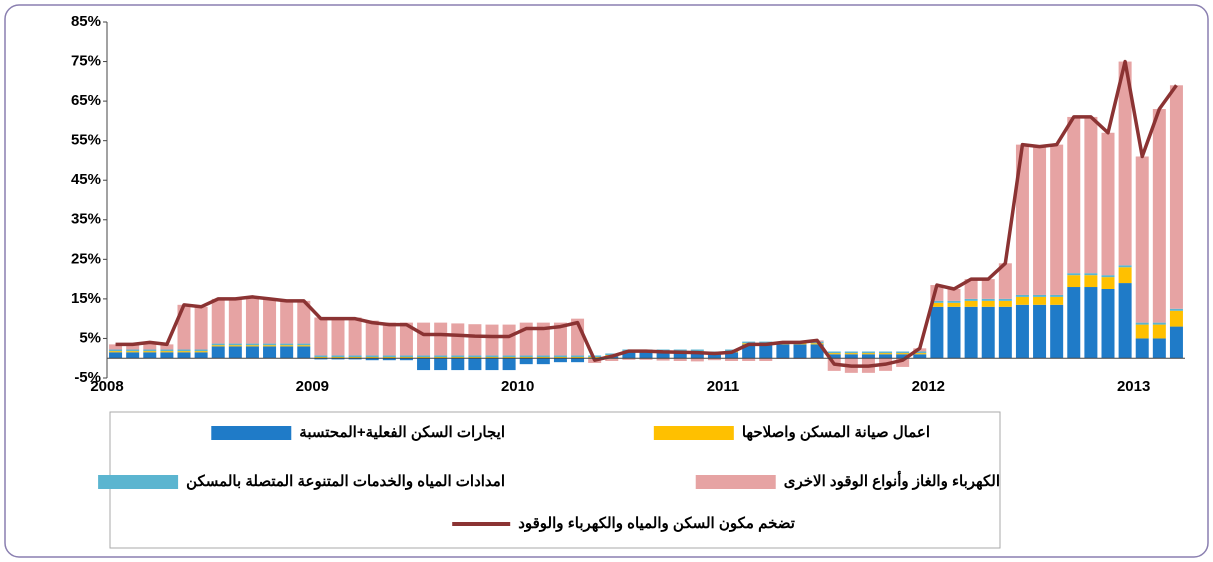 This screenshot has width=1213, height=562. What do you see at coordinates (106, 386) in the screenshot?
I see `x-tick-label: 2008` at bounding box center [106, 386].